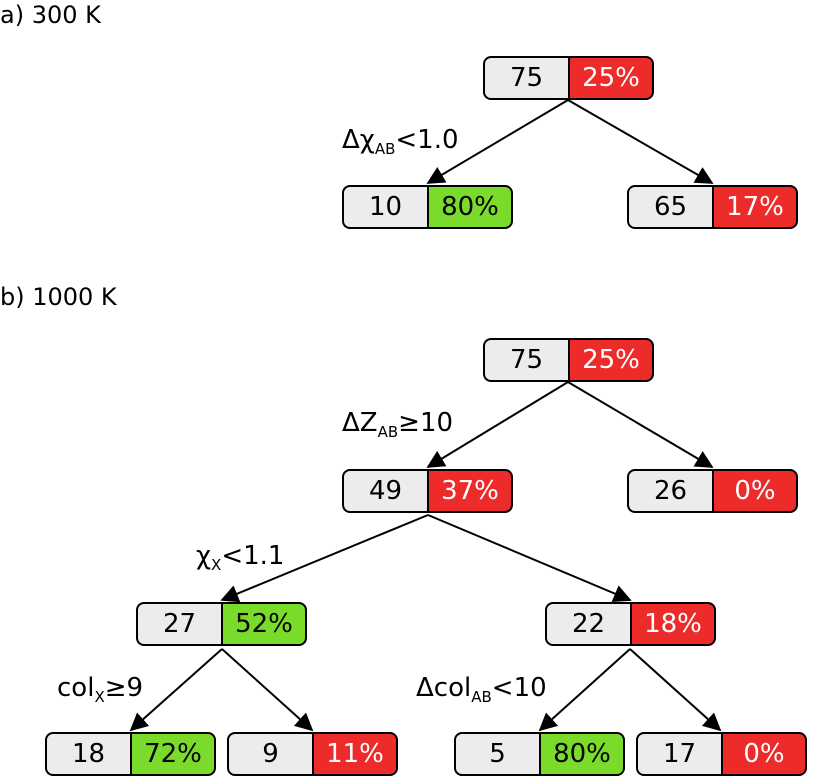 The height and width of the screenshot is (781, 830). Describe the element at coordinates (124, 688) in the screenshot. I see `split-threshold: ≥9` at that location.